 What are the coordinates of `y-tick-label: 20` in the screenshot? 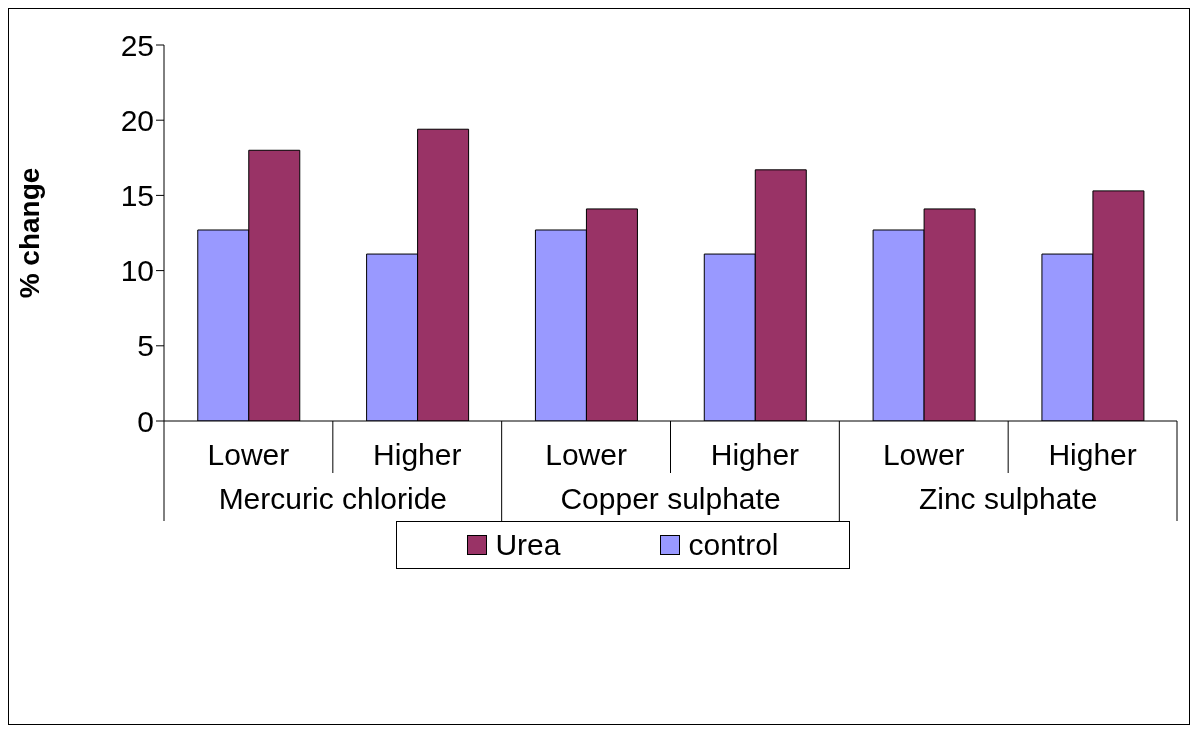 It's located at (137, 120).